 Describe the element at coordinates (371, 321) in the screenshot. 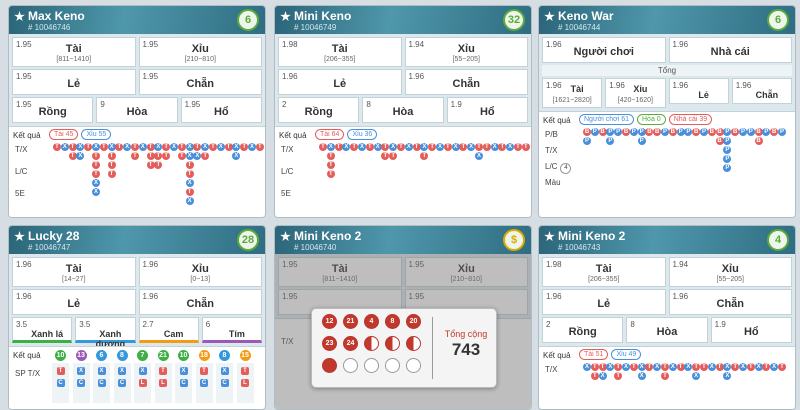

I see `drawn-ball: 4` at that location.